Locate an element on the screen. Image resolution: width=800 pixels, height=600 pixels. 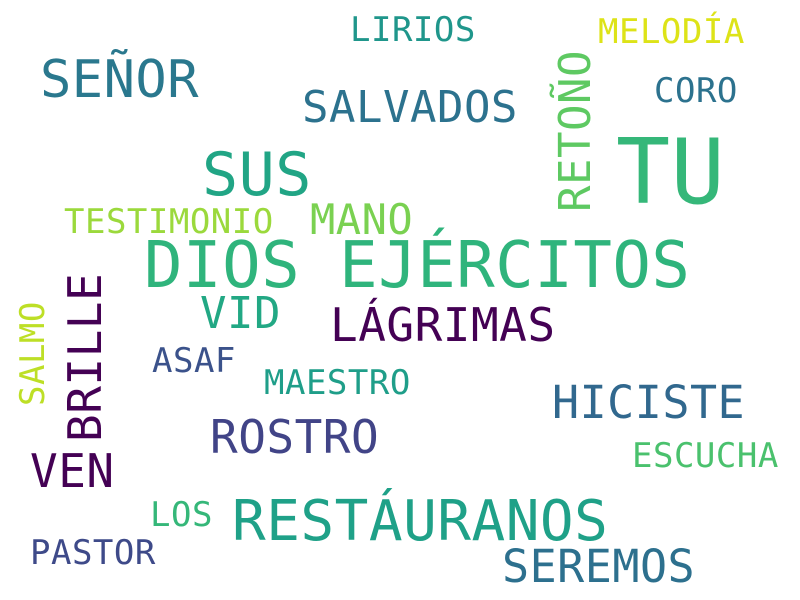
word-salmo: SALMO is located at coordinates (33, 353).